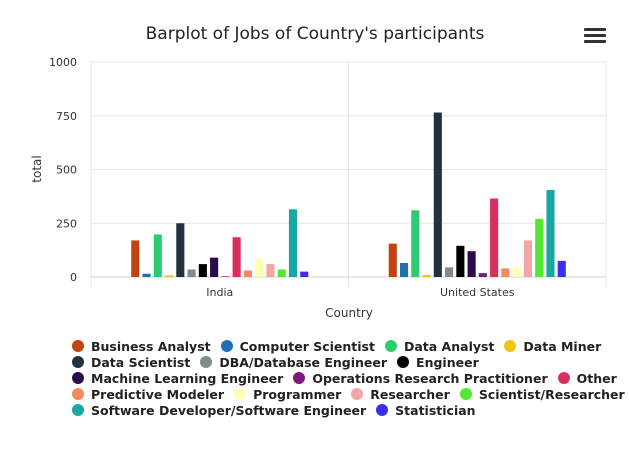 Image resolution: width=629 pixels, height=452 pixels. What do you see at coordinates (392, 260) in the screenshot?
I see `bar-business-analyst-united-states` at bounding box center [392, 260].